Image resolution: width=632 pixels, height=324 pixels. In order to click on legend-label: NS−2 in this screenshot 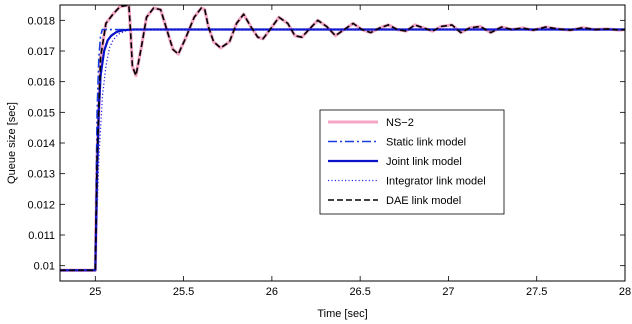, I will do `click(400, 123)`.